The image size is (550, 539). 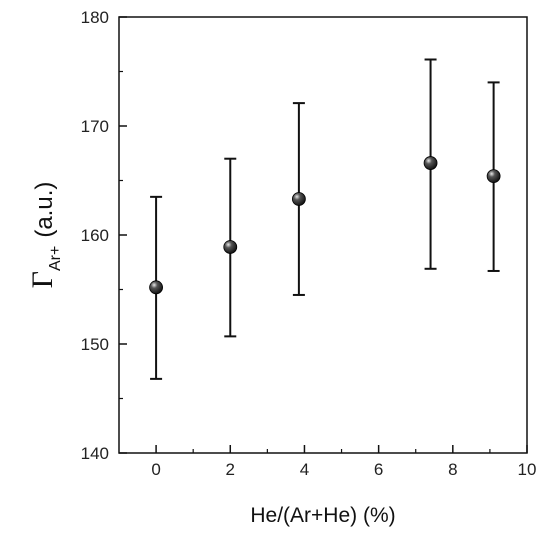 I want to click on svg-text:ΓAr+(a.u.): ΓAr+ (a.u.), so click(x=45, y=235).